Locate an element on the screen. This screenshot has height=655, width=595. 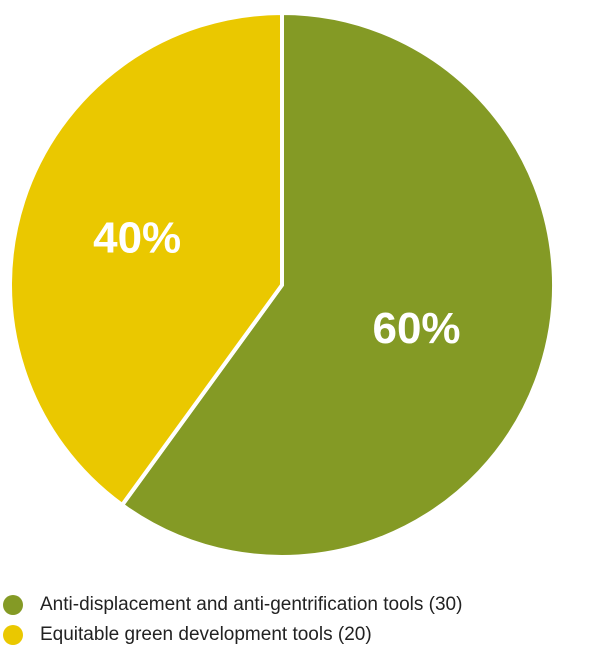
slice-label-green-development: 40% is located at coordinates (137, 237).